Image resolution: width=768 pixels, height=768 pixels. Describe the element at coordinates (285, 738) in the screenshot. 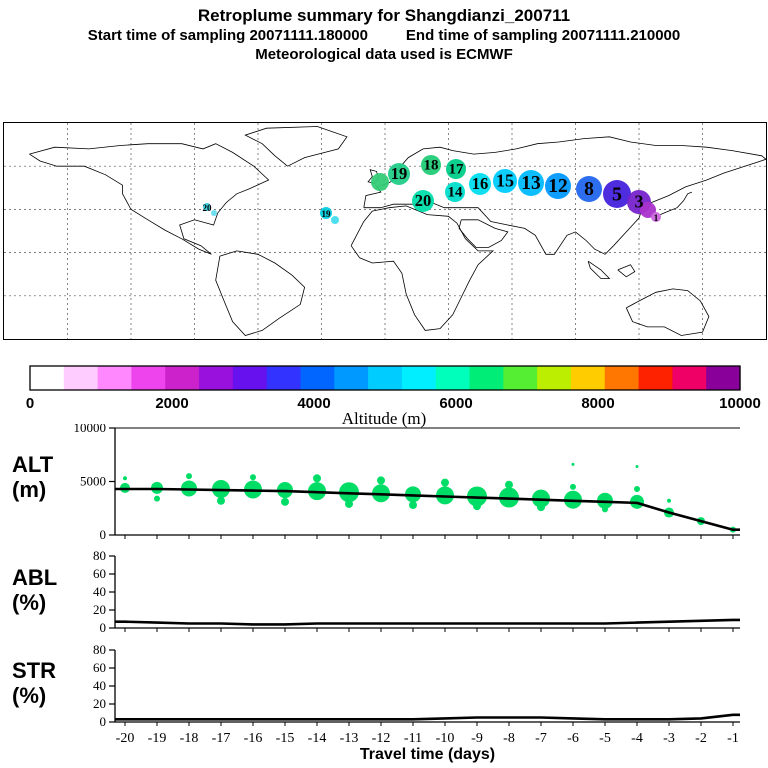

I see `svg-text: -15` at that location.